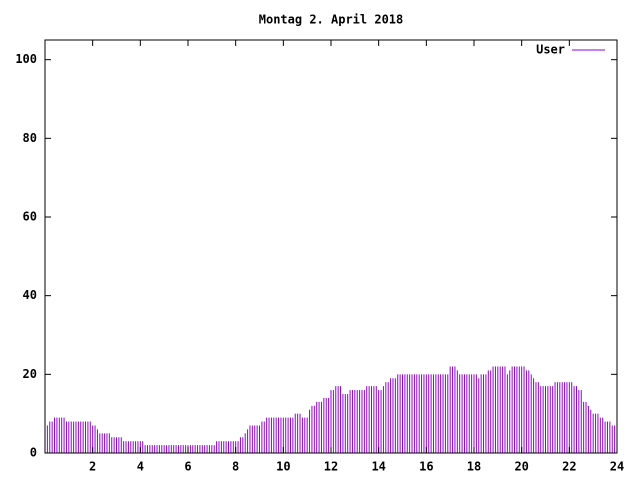  Describe the element at coordinates (331, 467) in the screenshot. I see `x-tick-label: 12` at that location.